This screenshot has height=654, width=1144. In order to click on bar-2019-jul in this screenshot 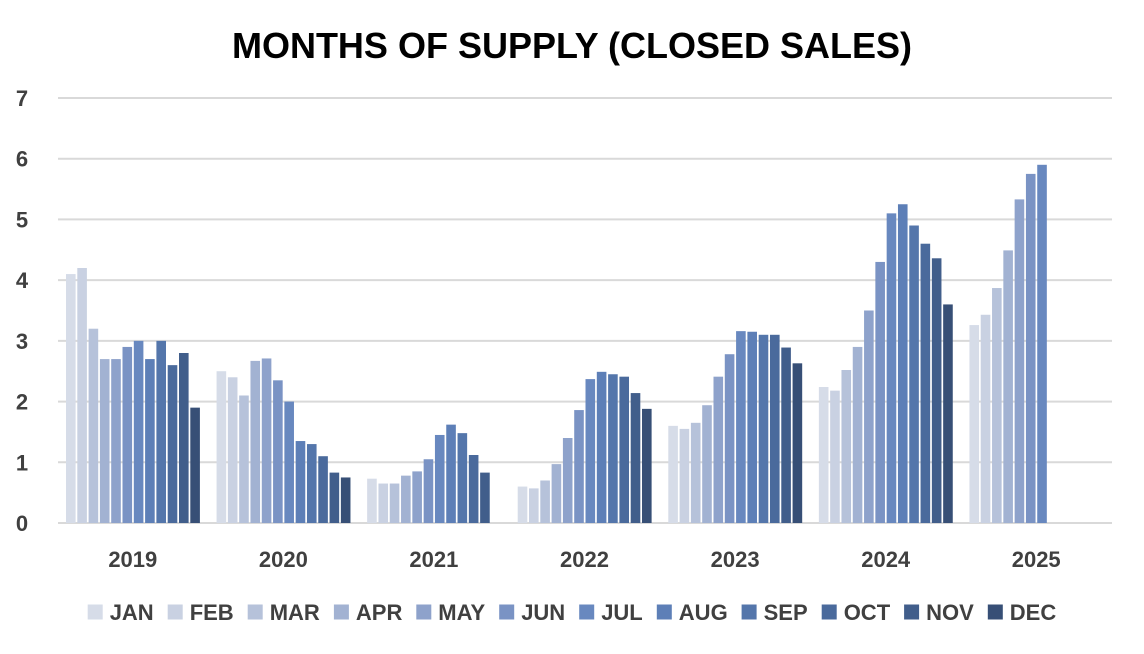, I will do `click(138, 431)`.